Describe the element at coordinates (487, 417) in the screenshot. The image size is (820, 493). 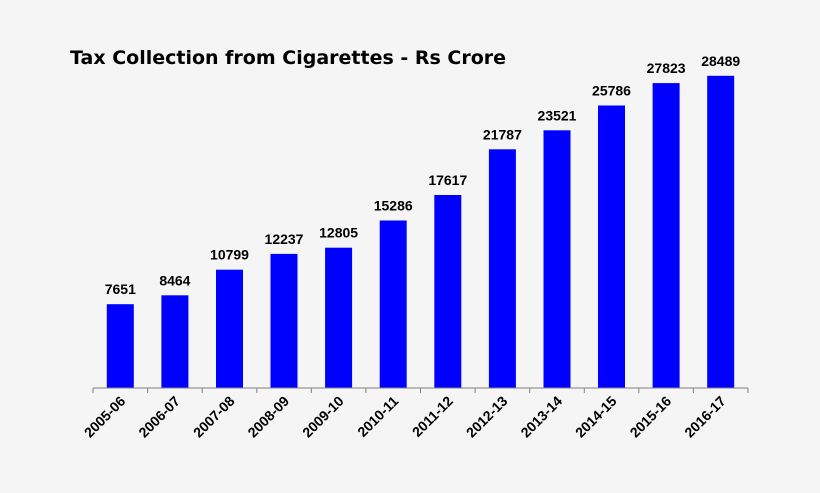
I see `category-label-2012-13: 2012-13` at that location.